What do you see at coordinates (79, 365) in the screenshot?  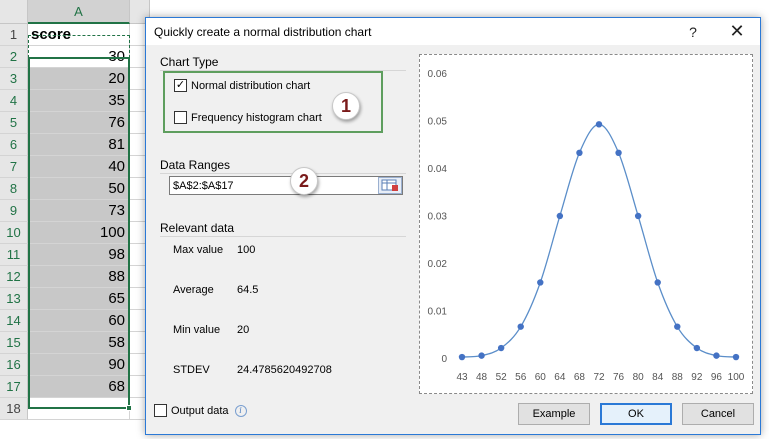 I see `data-cell: 90` at bounding box center [79, 365].